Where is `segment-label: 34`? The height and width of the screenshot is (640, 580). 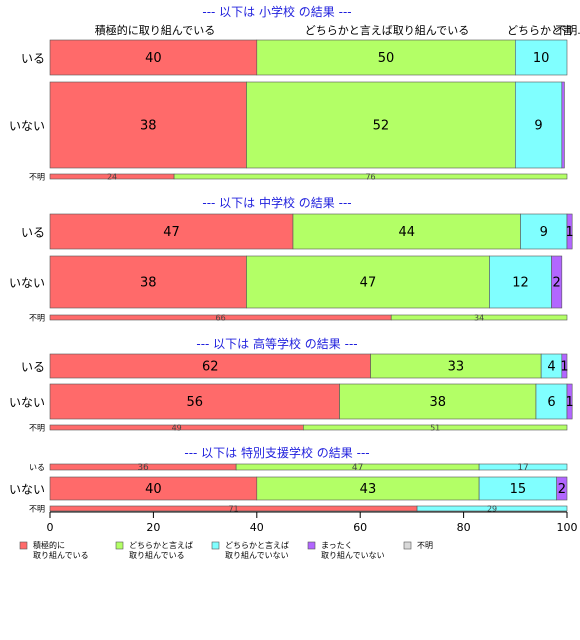 segment-label: 34 is located at coordinates (479, 317).